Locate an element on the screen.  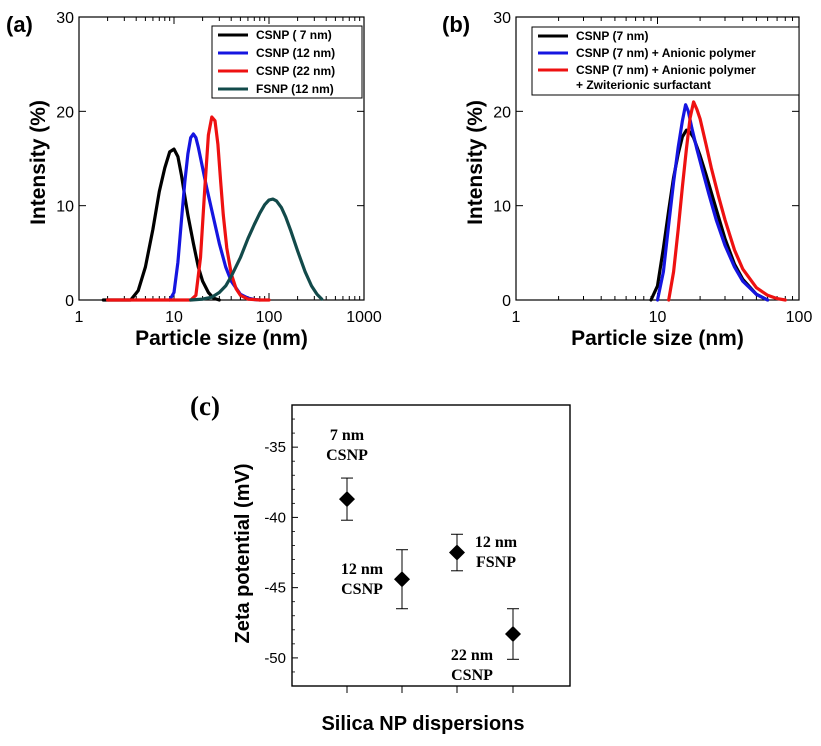
x-axis-title: Silica NP dispersions is located at coordinates (422, 724).